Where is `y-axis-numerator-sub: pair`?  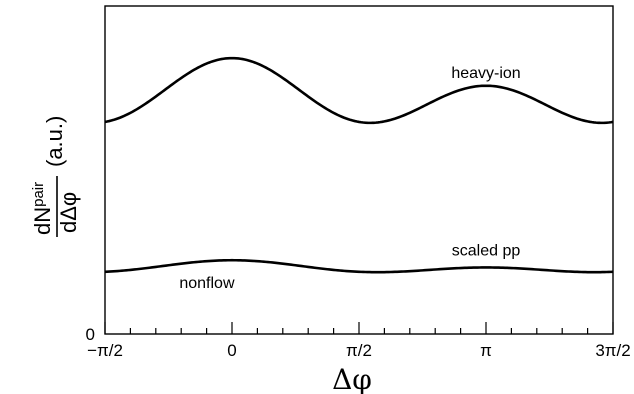
y-axis-numerator-sub: pair is located at coordinates (38, 194).